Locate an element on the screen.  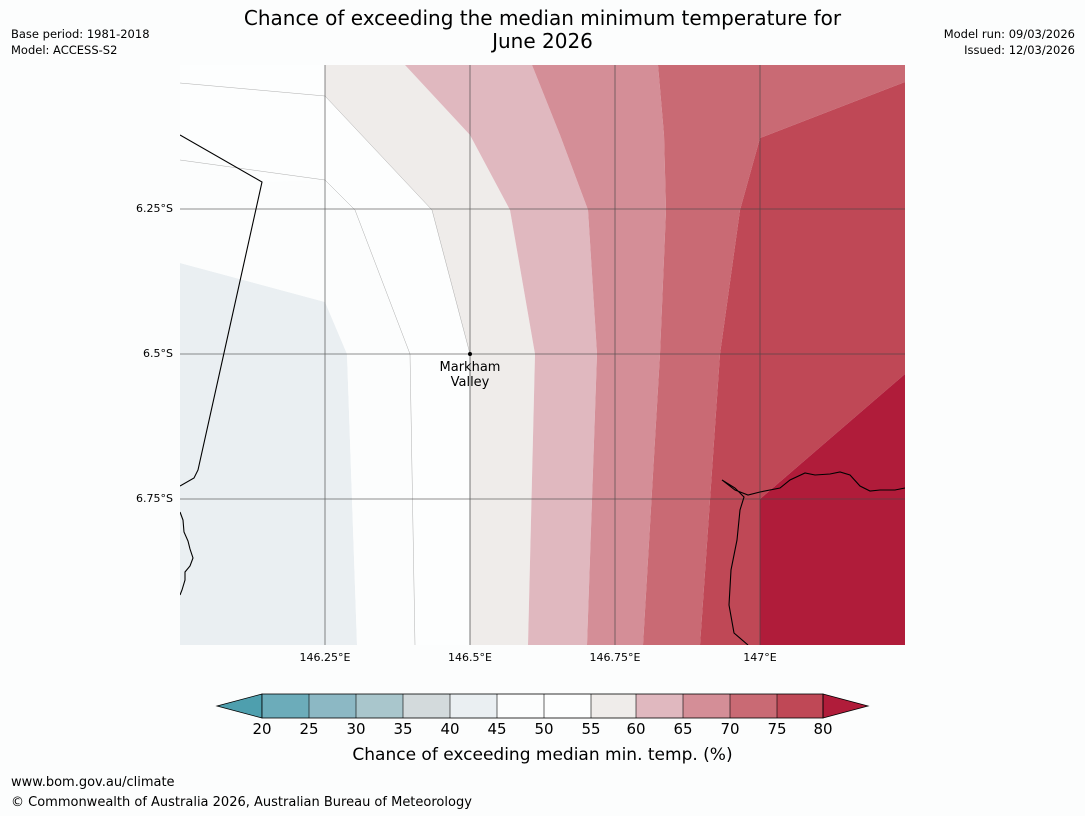
colorbar-outline is located at coordinates (542, 706).